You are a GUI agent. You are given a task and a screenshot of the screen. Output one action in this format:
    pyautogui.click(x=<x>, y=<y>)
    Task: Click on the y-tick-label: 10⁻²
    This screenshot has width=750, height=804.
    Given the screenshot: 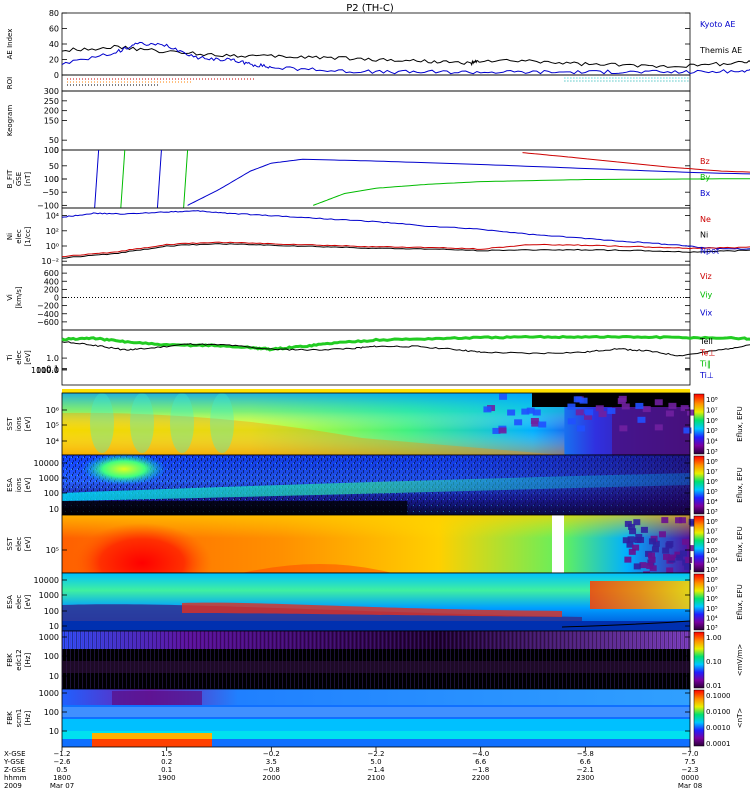 What is the action you would take?
    pyautogui.click(x=50, y=261)
    